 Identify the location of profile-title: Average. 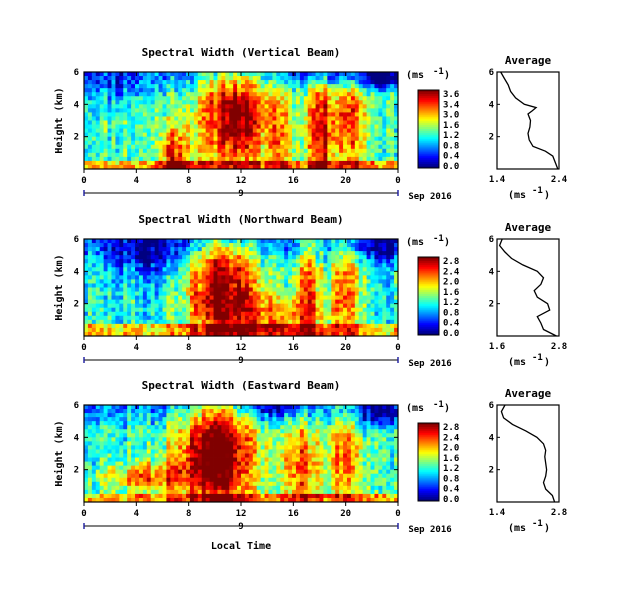
(528, 60).